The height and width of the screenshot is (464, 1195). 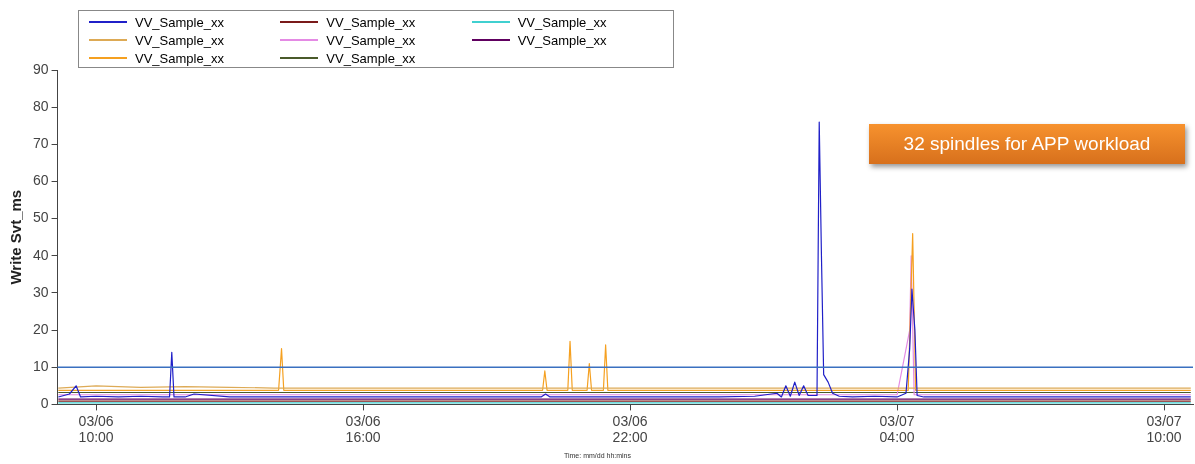 What do you see at coordinates (96, 429) in the screenshot?
I see `x-tick-label: 03/06 10:00` at bounding box center [96, 429].